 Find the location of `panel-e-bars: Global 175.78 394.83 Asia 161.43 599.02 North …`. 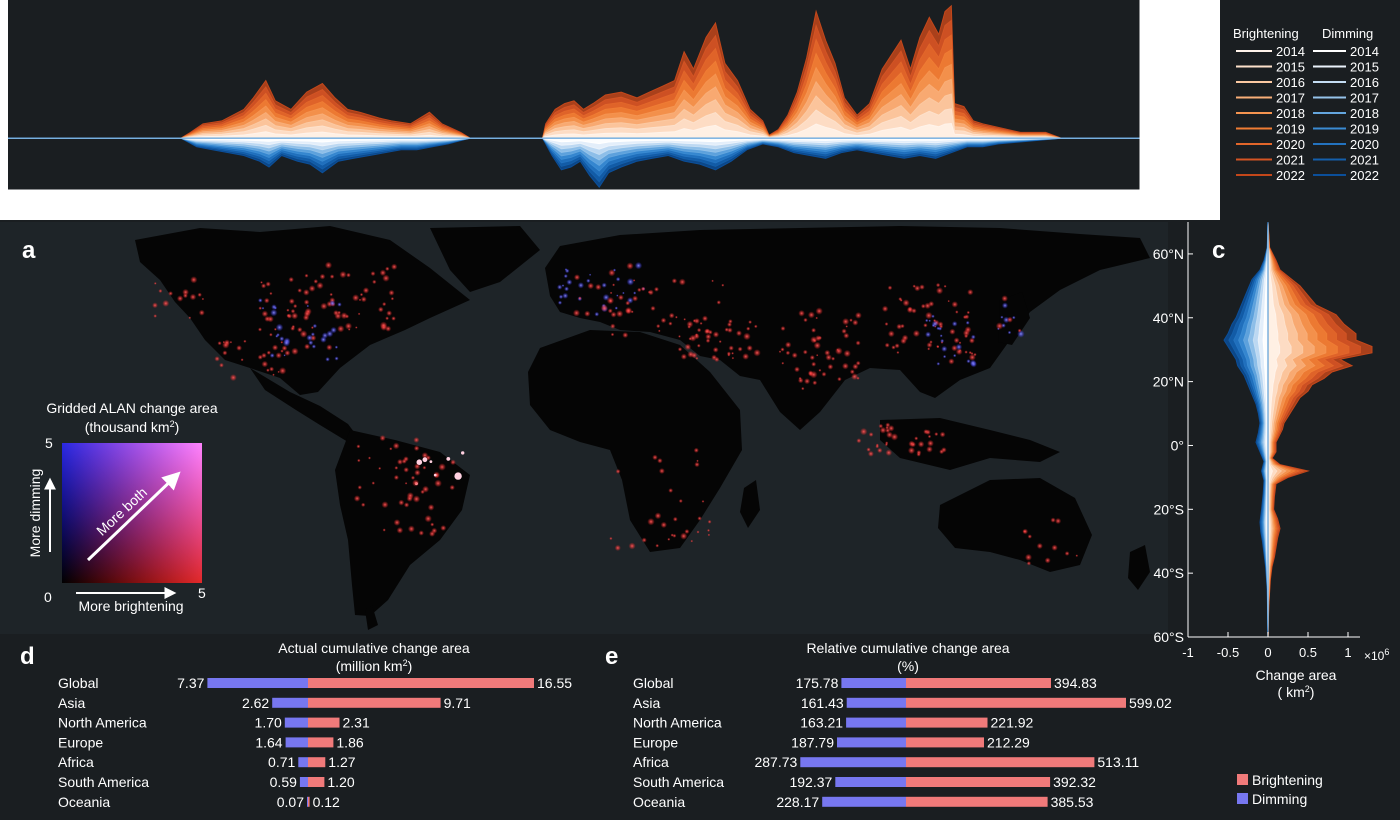

panel-e-bars: Global 175.78 394.83 Asia 161.43 599.02 North … is located at coordinates (902, 742).